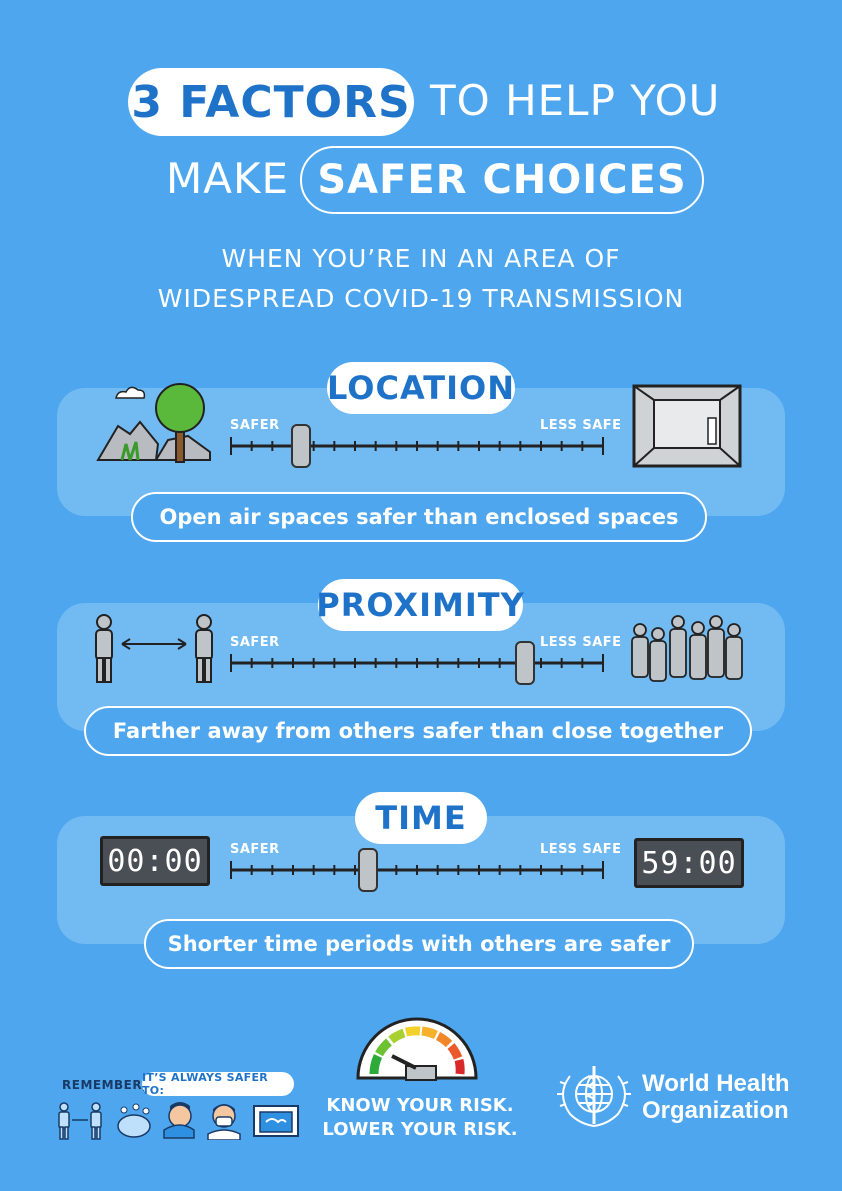  What do you see at coordinates (581, 425) in the screenshot?
I see `location-less-safe-label: LESS SAFE` at bounding box center [581, 425].